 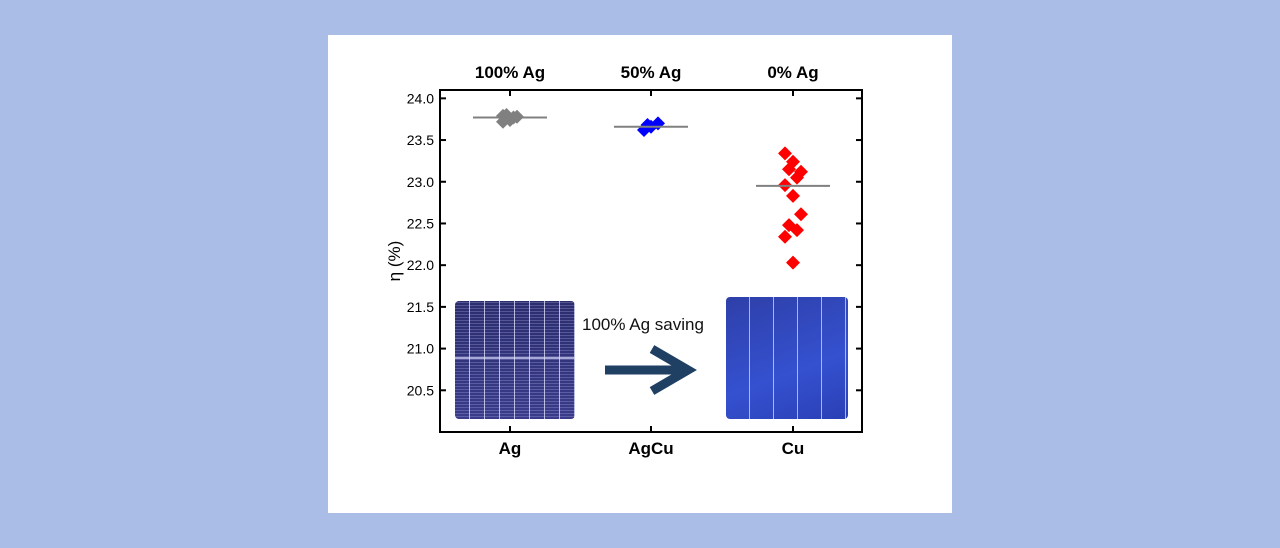 What do you see at coordinates (651, 72) in the screenshot?
I see `top-label: 50% Ag` at bounding box center [651, 72].